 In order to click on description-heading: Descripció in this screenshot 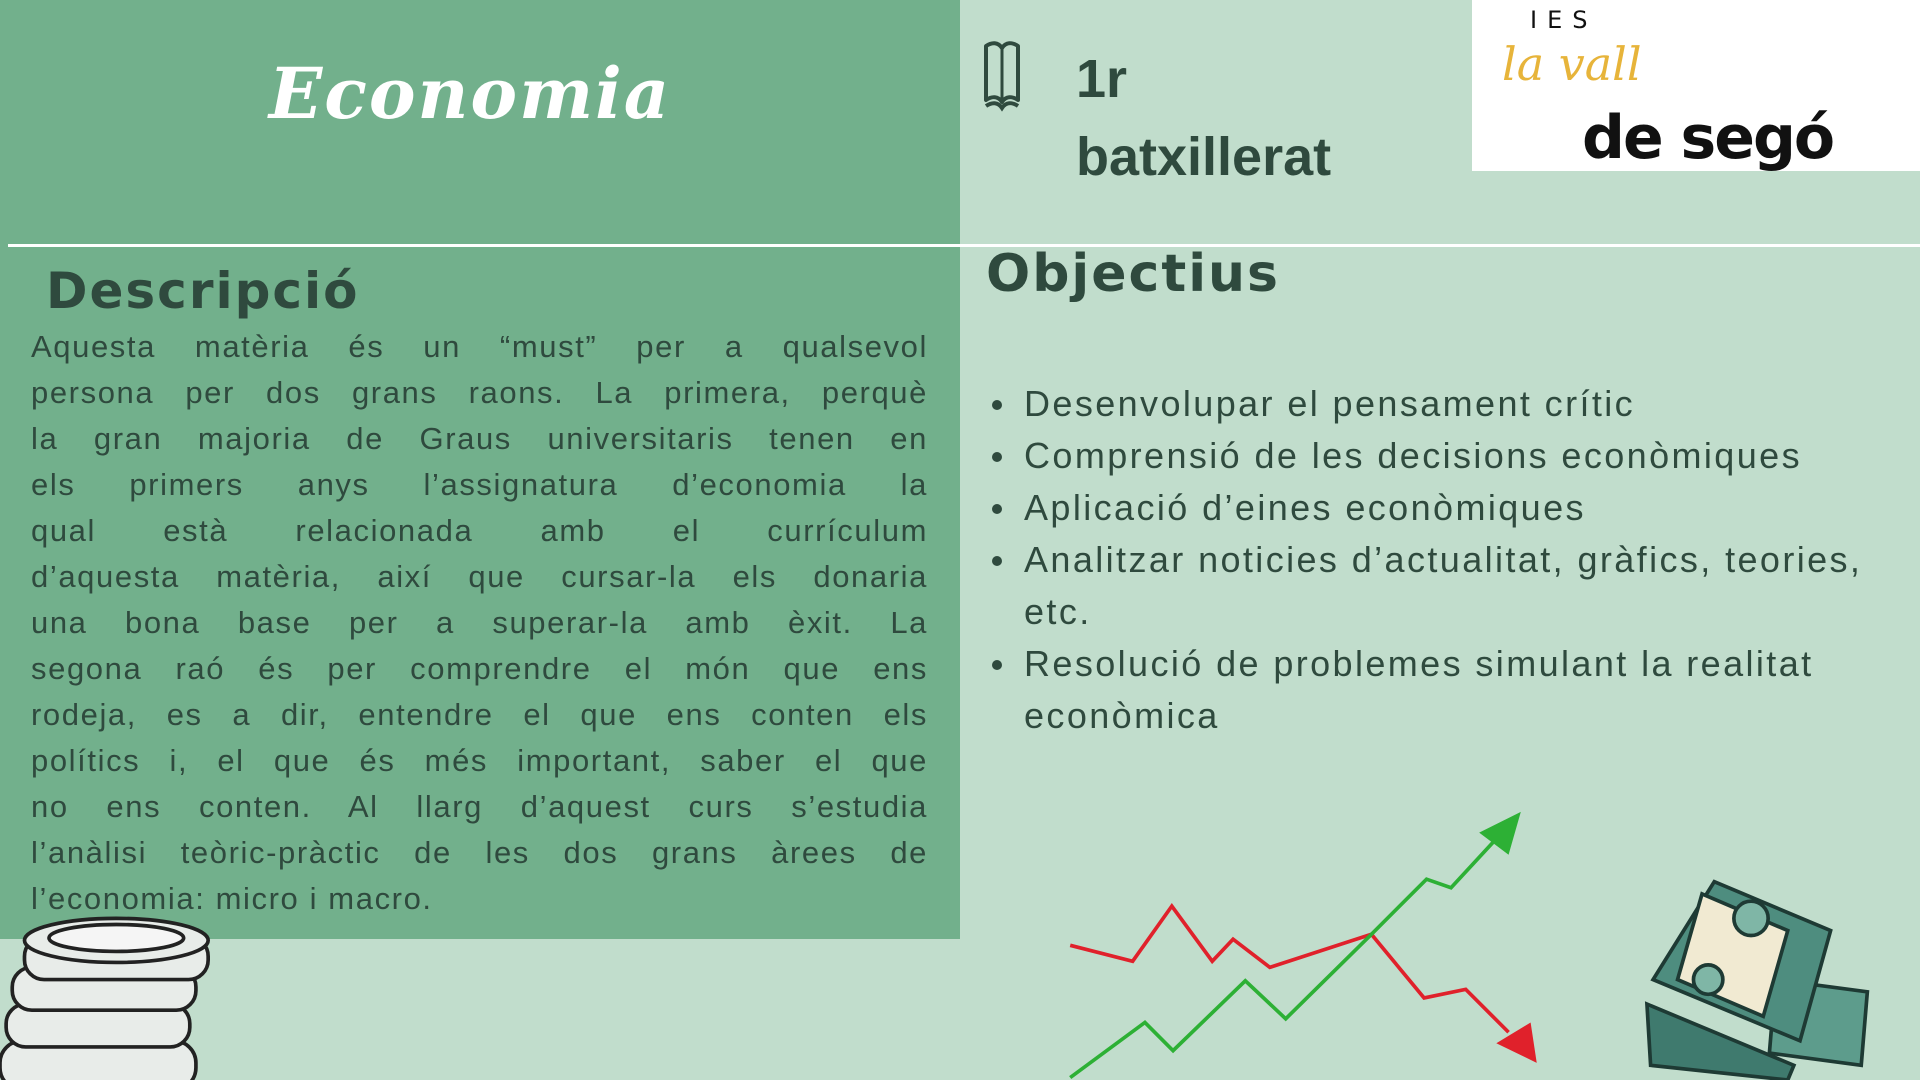, I will do `click(203, 291)`.